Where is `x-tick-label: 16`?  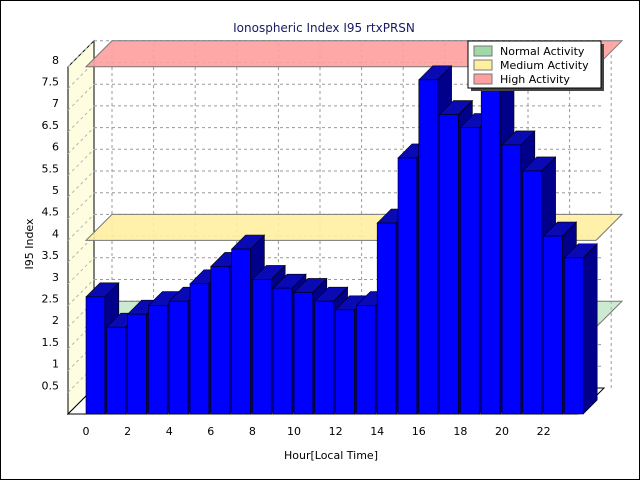
x-tick-label: 16 is located at coordinates (419, 431).